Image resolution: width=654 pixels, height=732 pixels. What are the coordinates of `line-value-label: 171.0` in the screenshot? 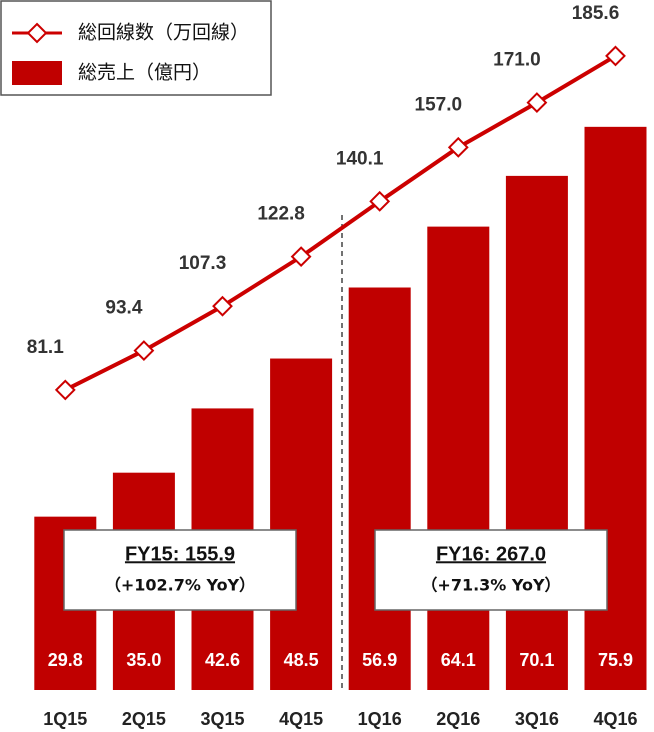 It's located at (517, 60).